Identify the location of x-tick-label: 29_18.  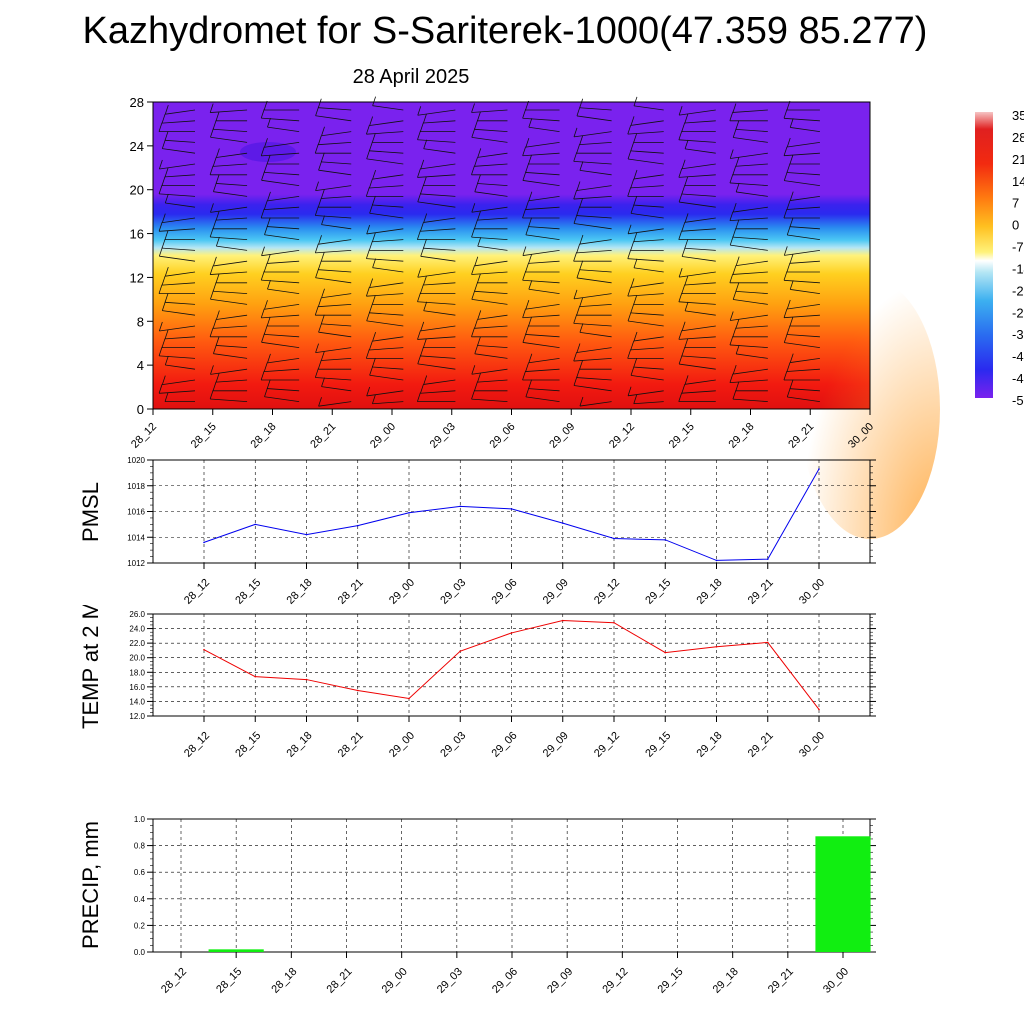
(742, 436).